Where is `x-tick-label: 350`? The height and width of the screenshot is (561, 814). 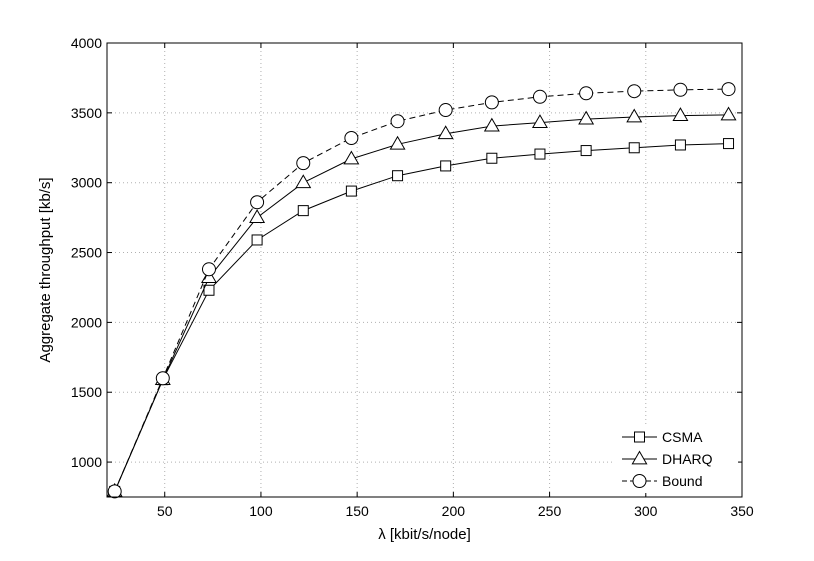
x-tick-label: 350 is located at coordinates (742, 511).